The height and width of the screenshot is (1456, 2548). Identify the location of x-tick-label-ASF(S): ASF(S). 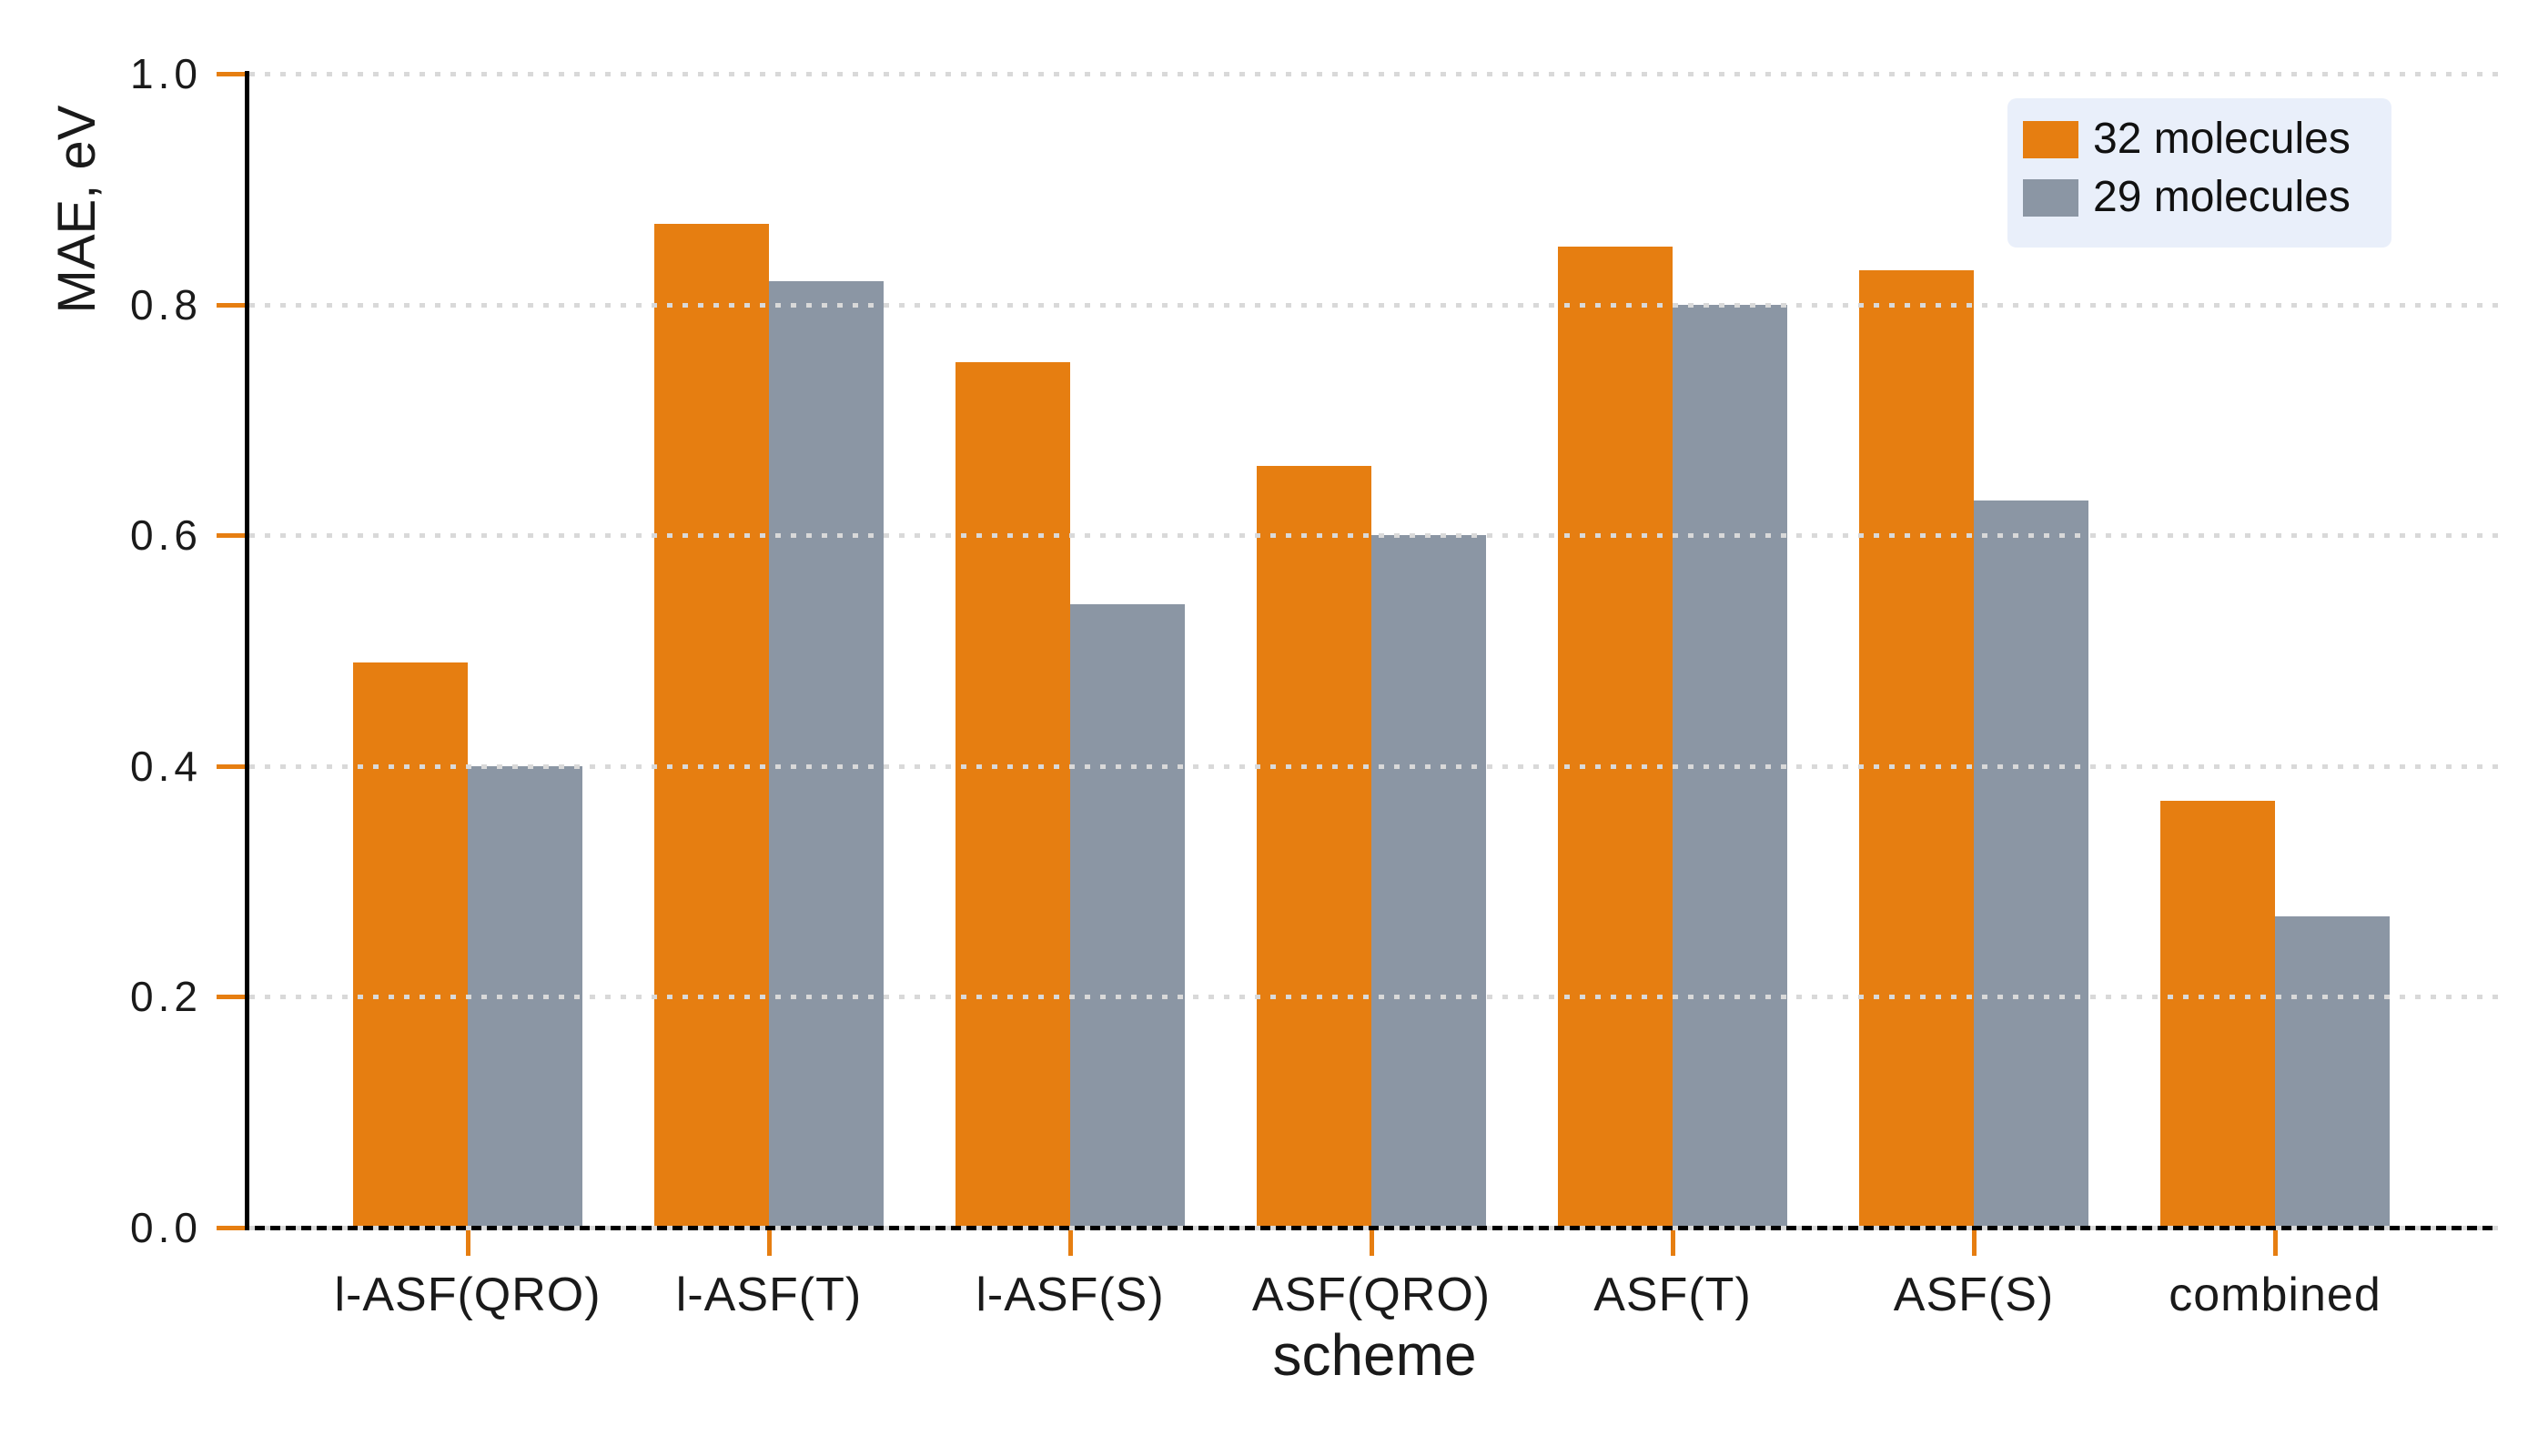
(1974, 1295).